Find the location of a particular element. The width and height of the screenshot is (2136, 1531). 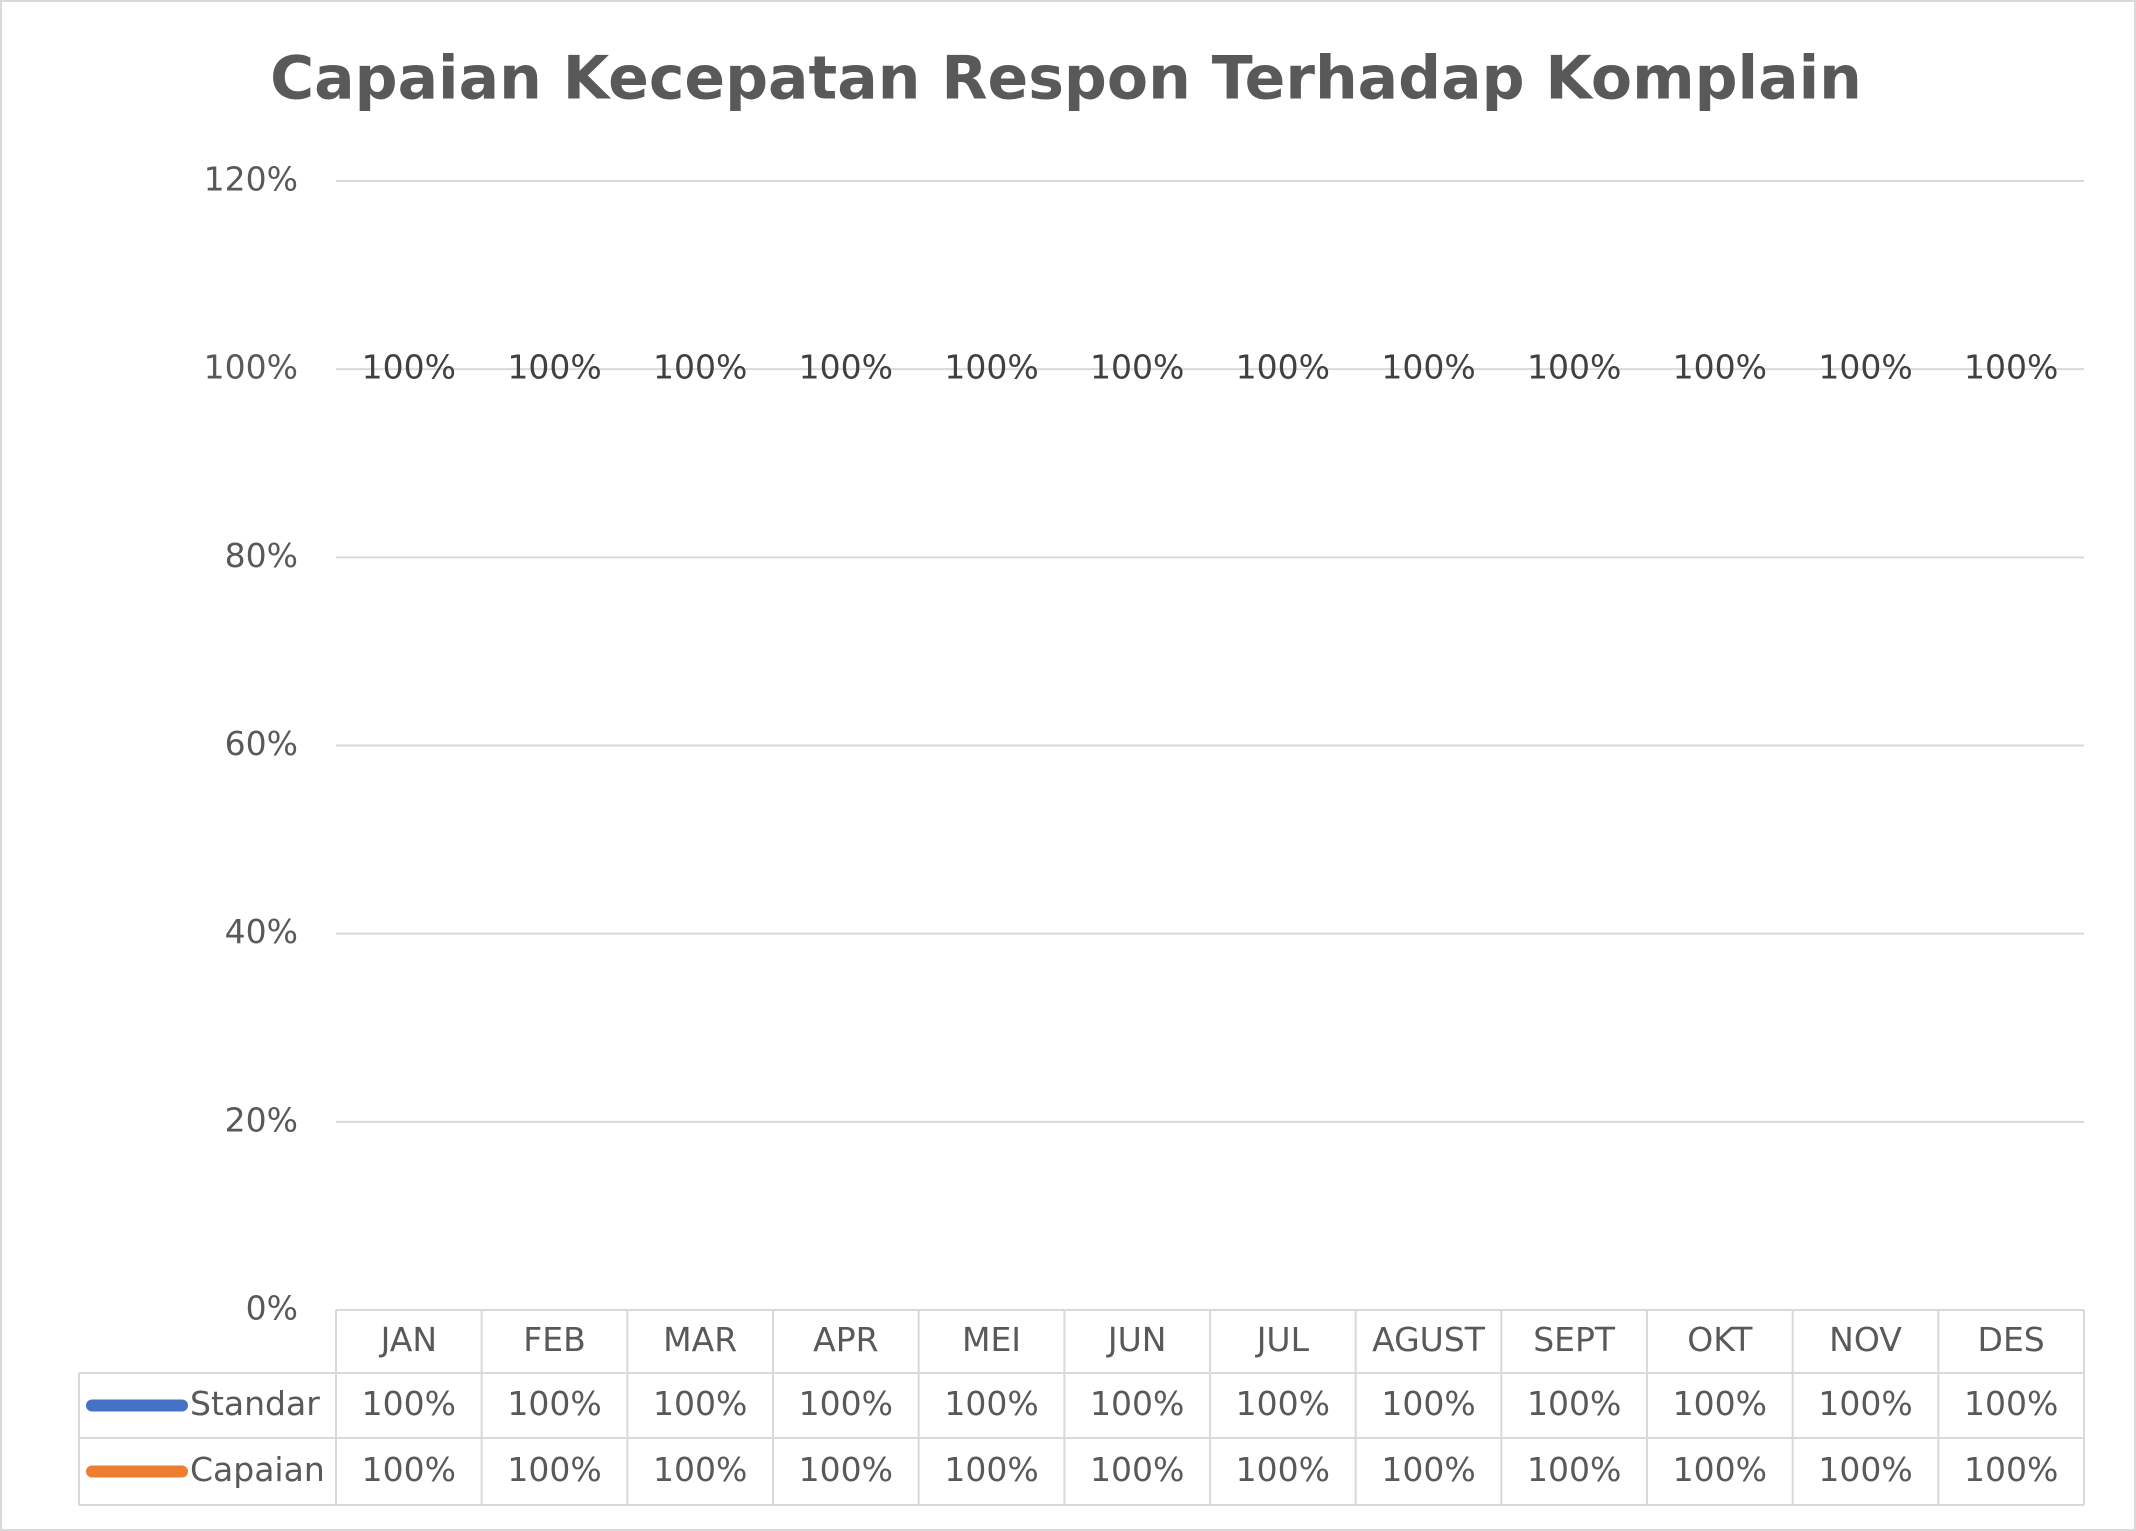

x-tick-label: APR is located at coordinates (845, 1339).